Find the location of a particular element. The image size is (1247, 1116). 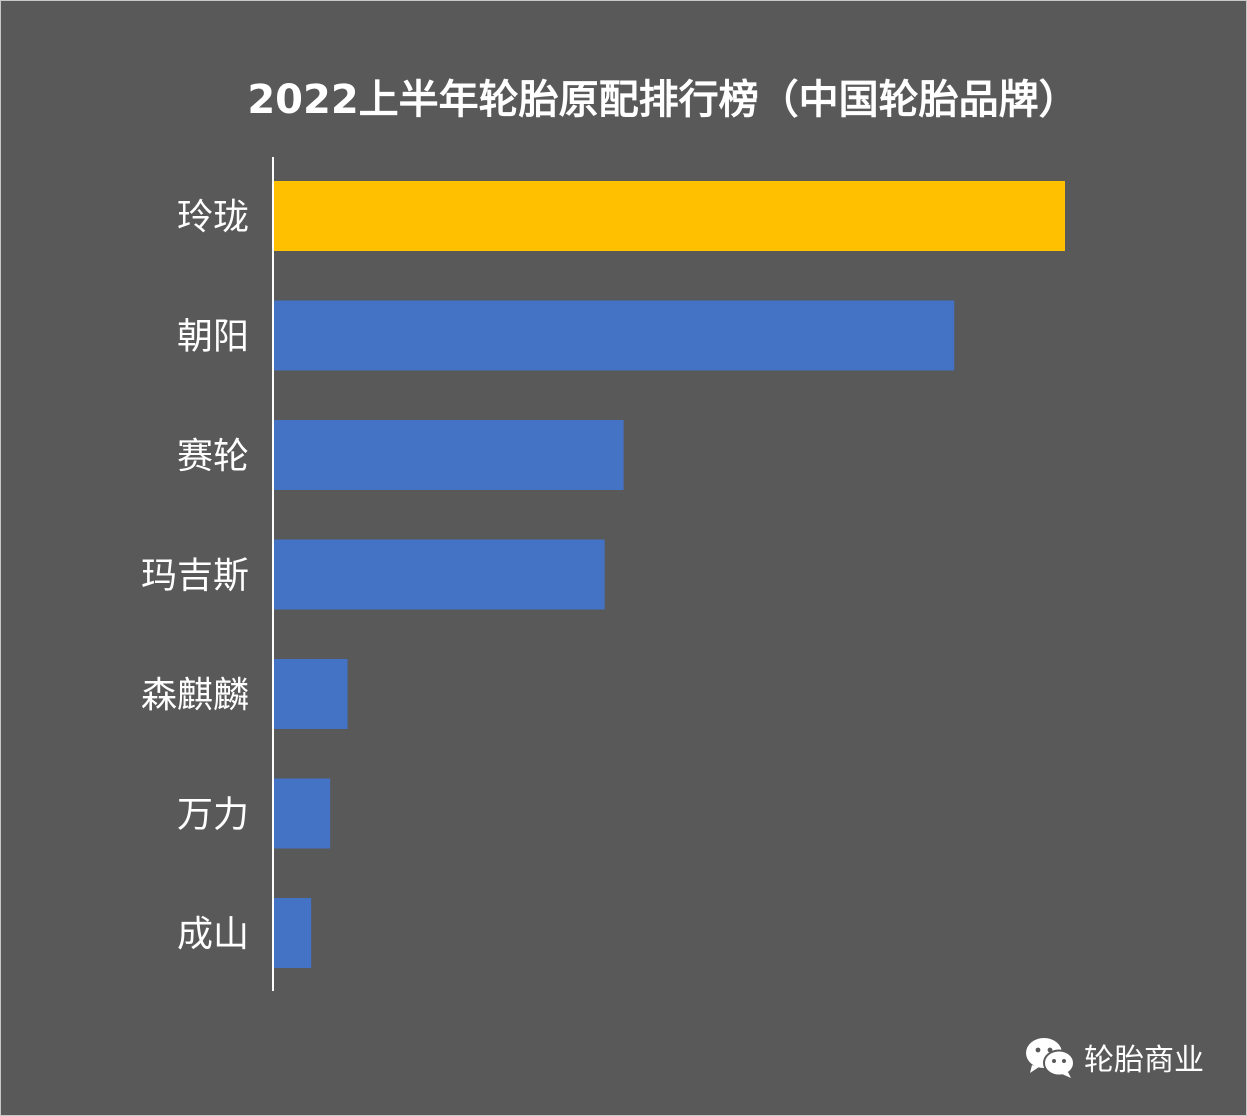

watermark-text: 轮胎商业 is located at coordinates (1144, 1060).